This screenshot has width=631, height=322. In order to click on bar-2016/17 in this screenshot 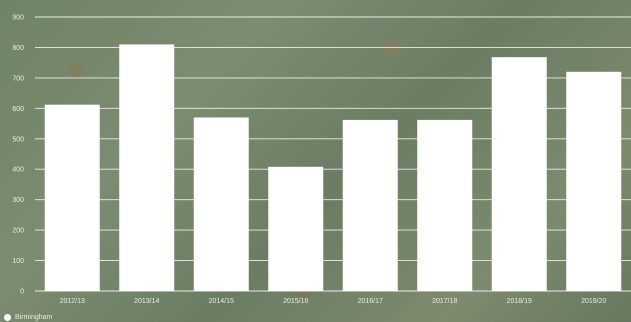, I will do `click(370, 205)`.